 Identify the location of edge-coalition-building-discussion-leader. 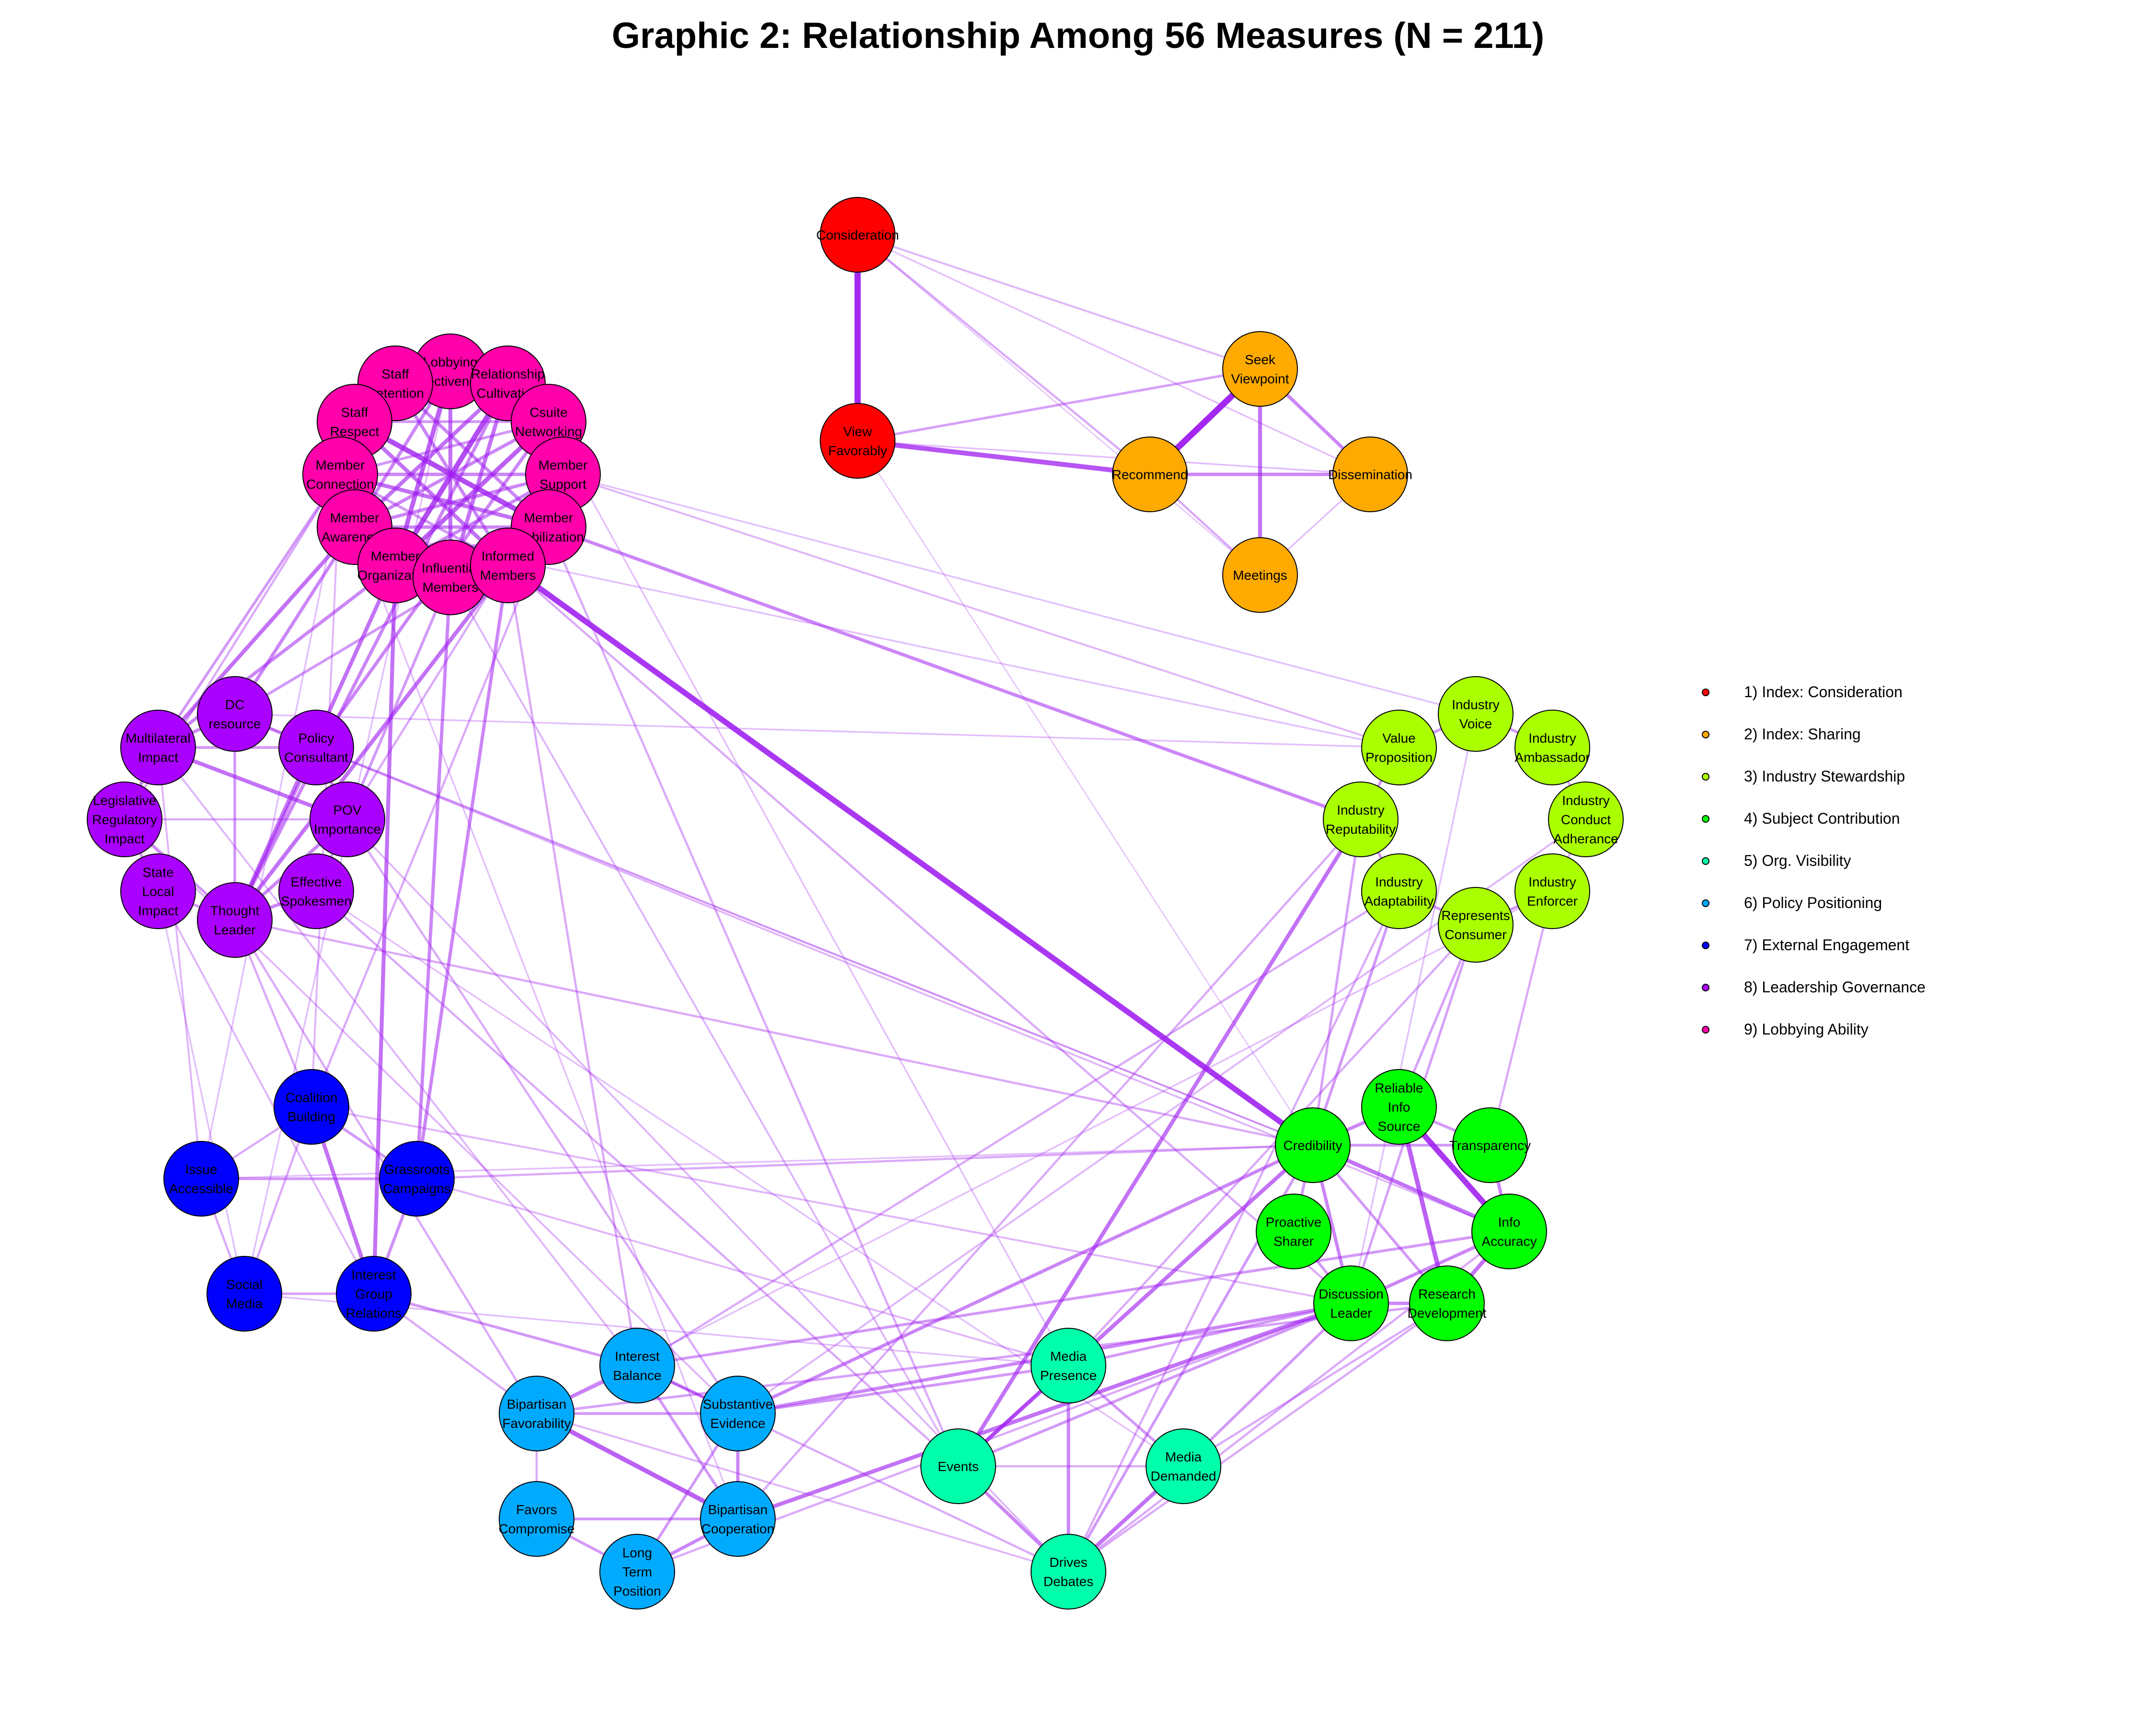
(831, 1205).